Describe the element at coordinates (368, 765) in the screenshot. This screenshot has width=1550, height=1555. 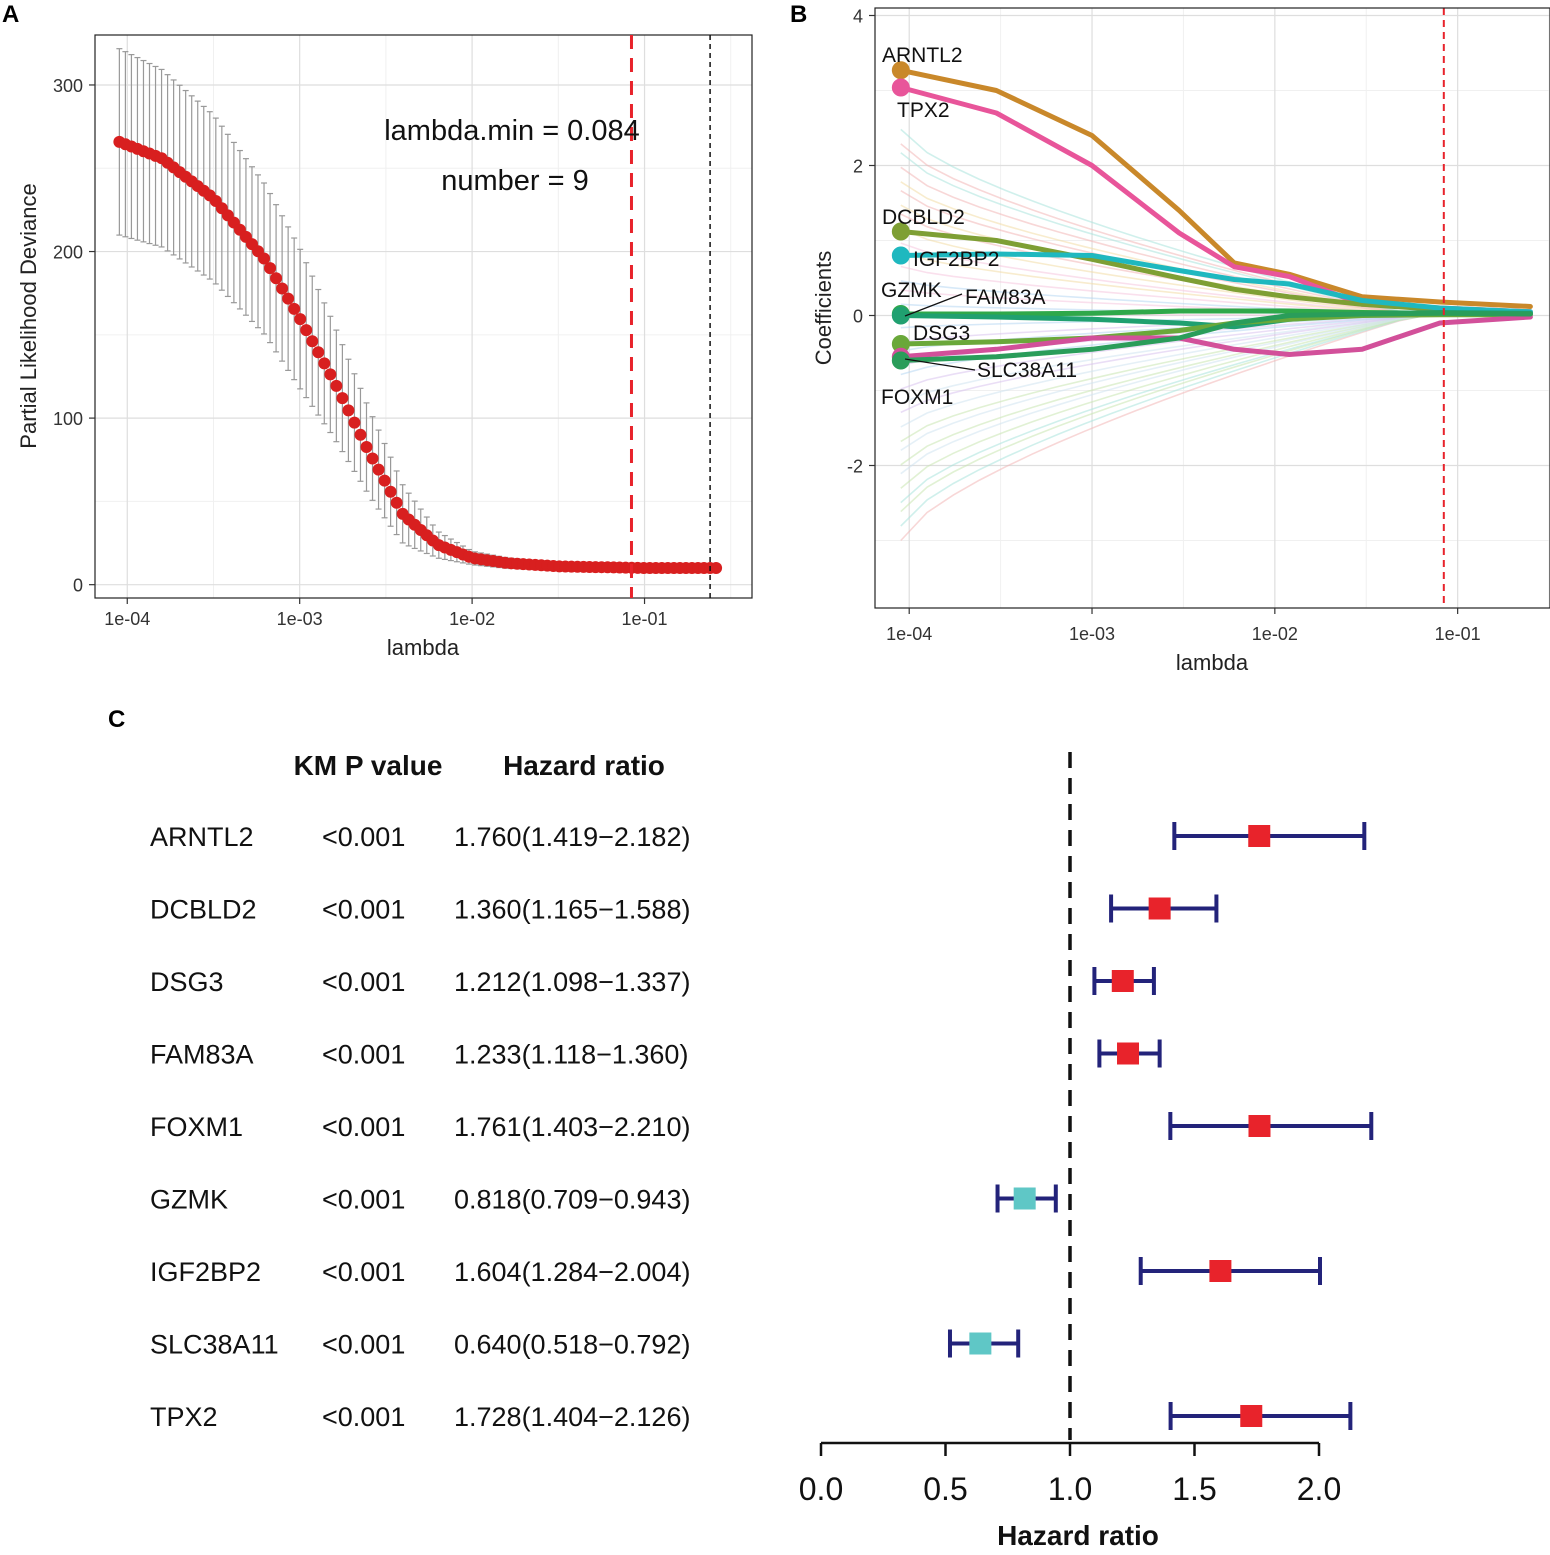
I see `km-p-value-header: KM P value` at that location.